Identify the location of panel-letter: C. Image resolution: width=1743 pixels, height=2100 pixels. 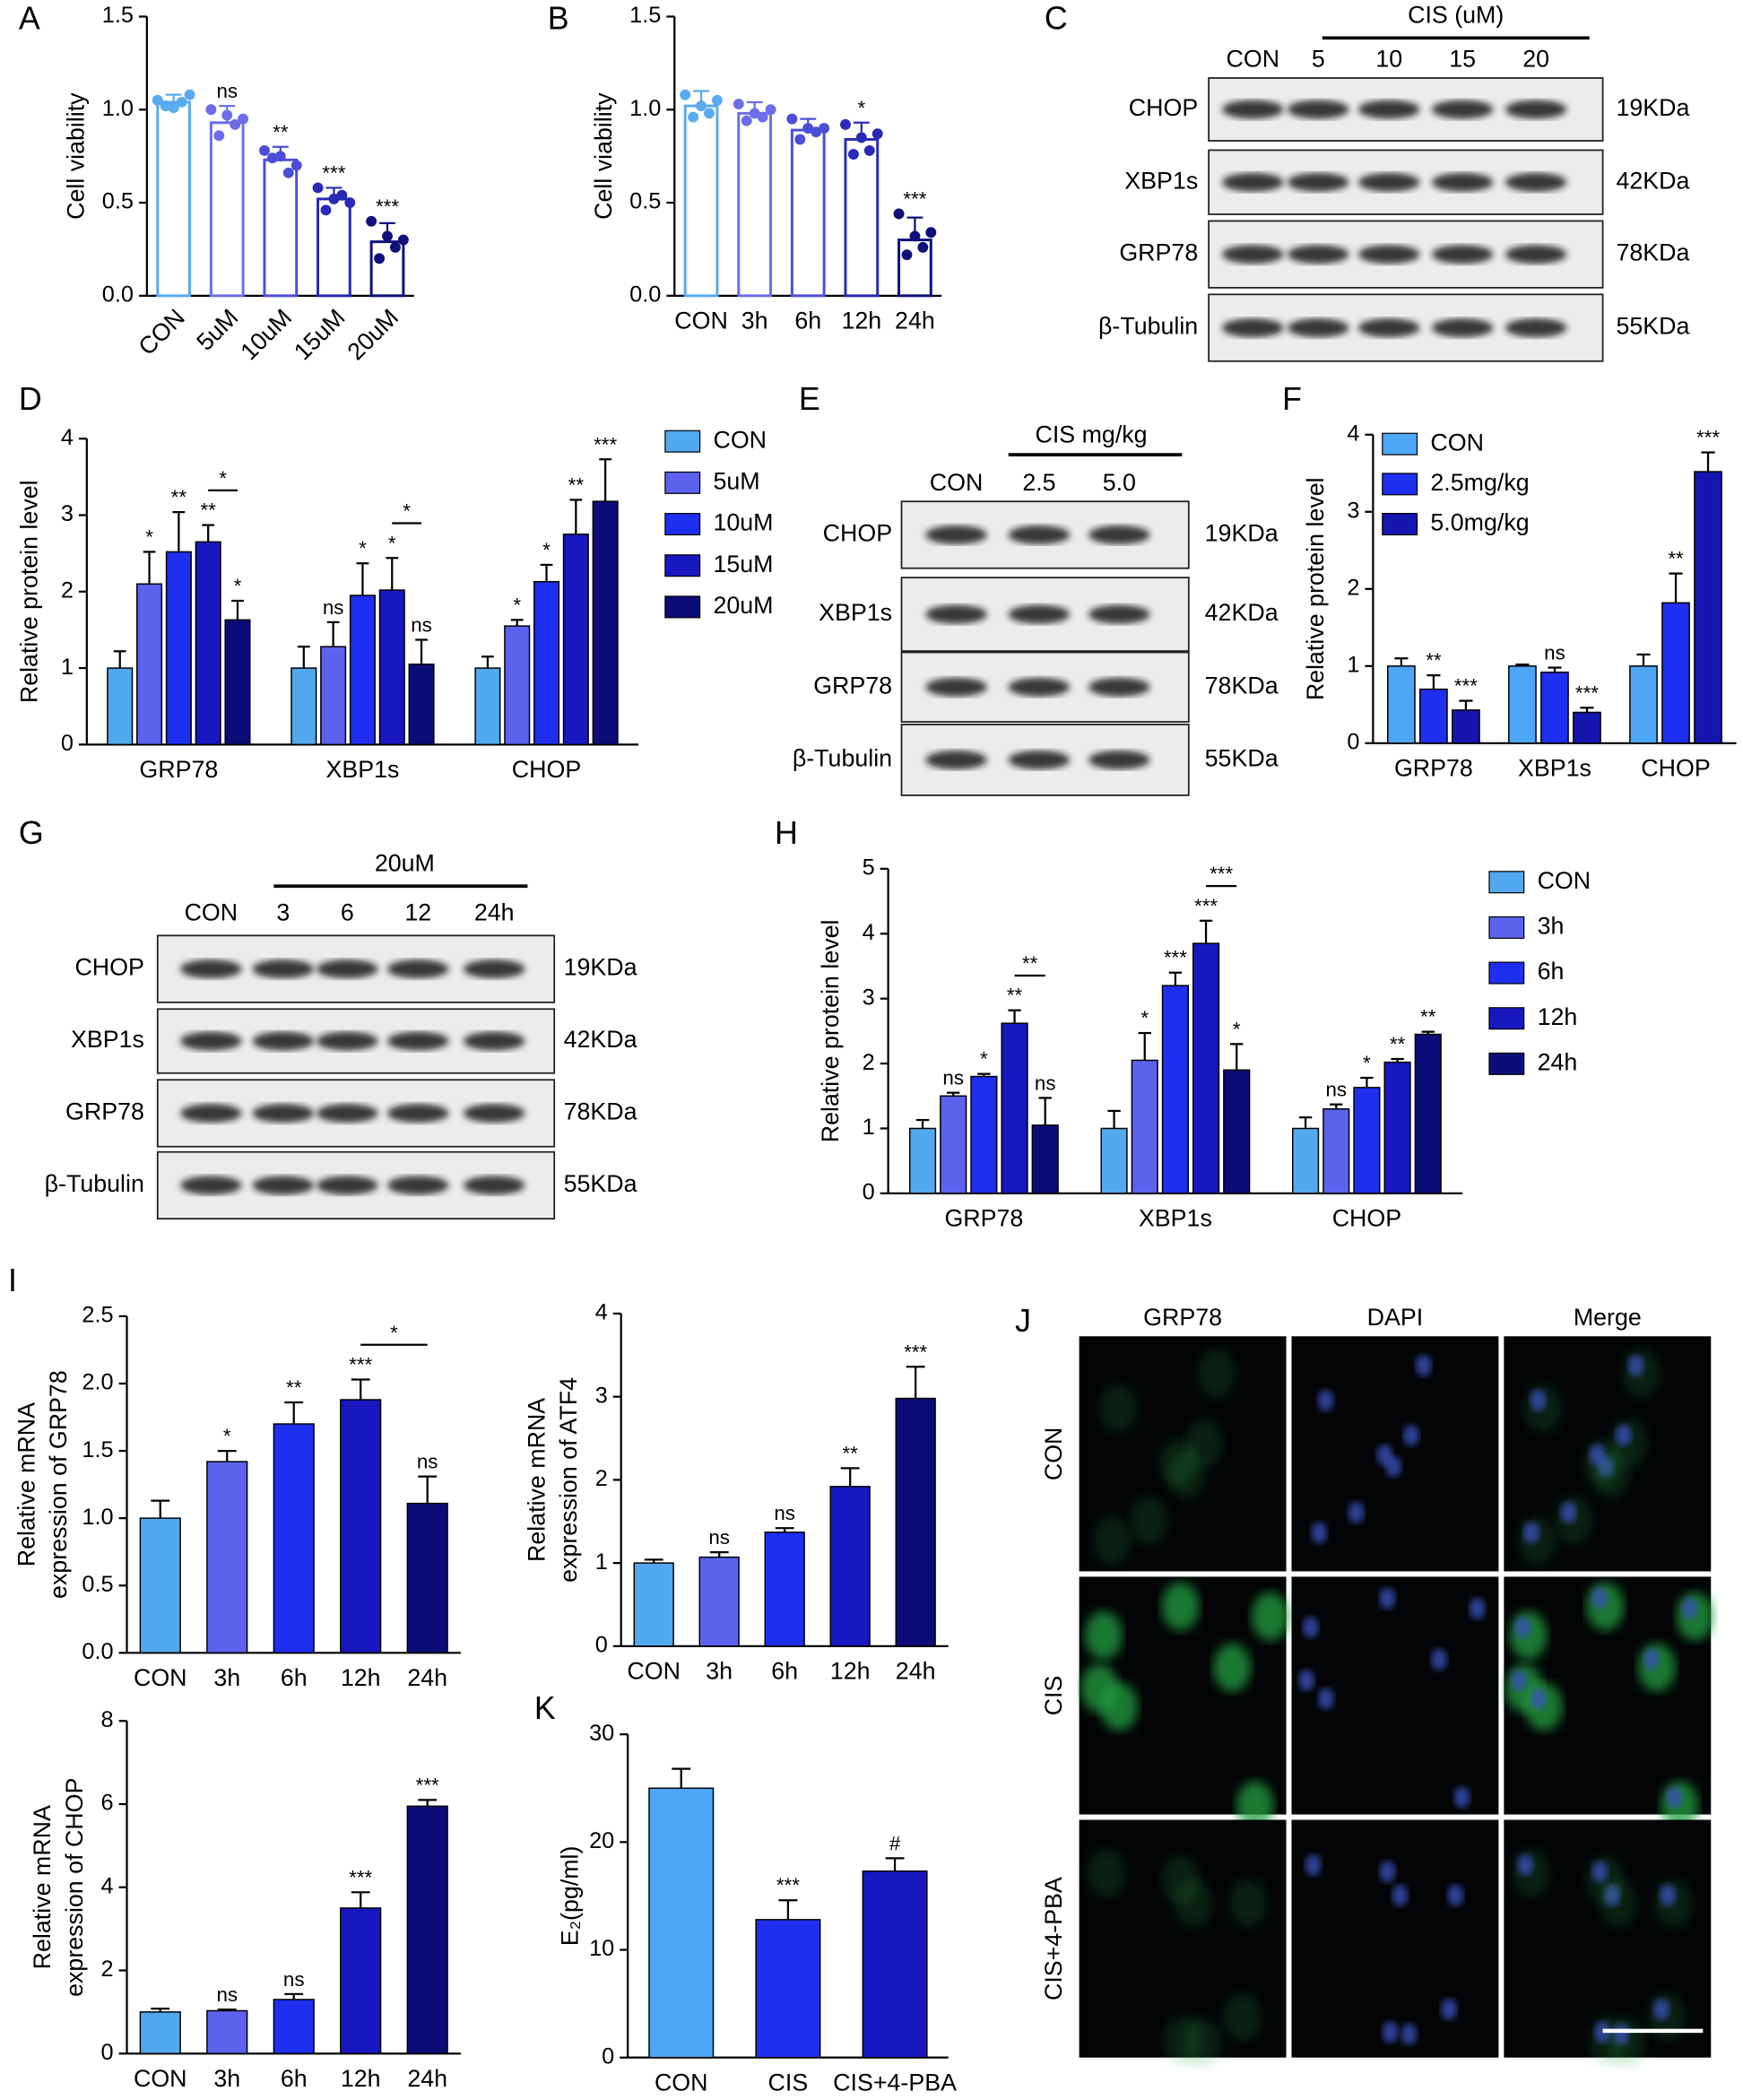
(1056, 18).